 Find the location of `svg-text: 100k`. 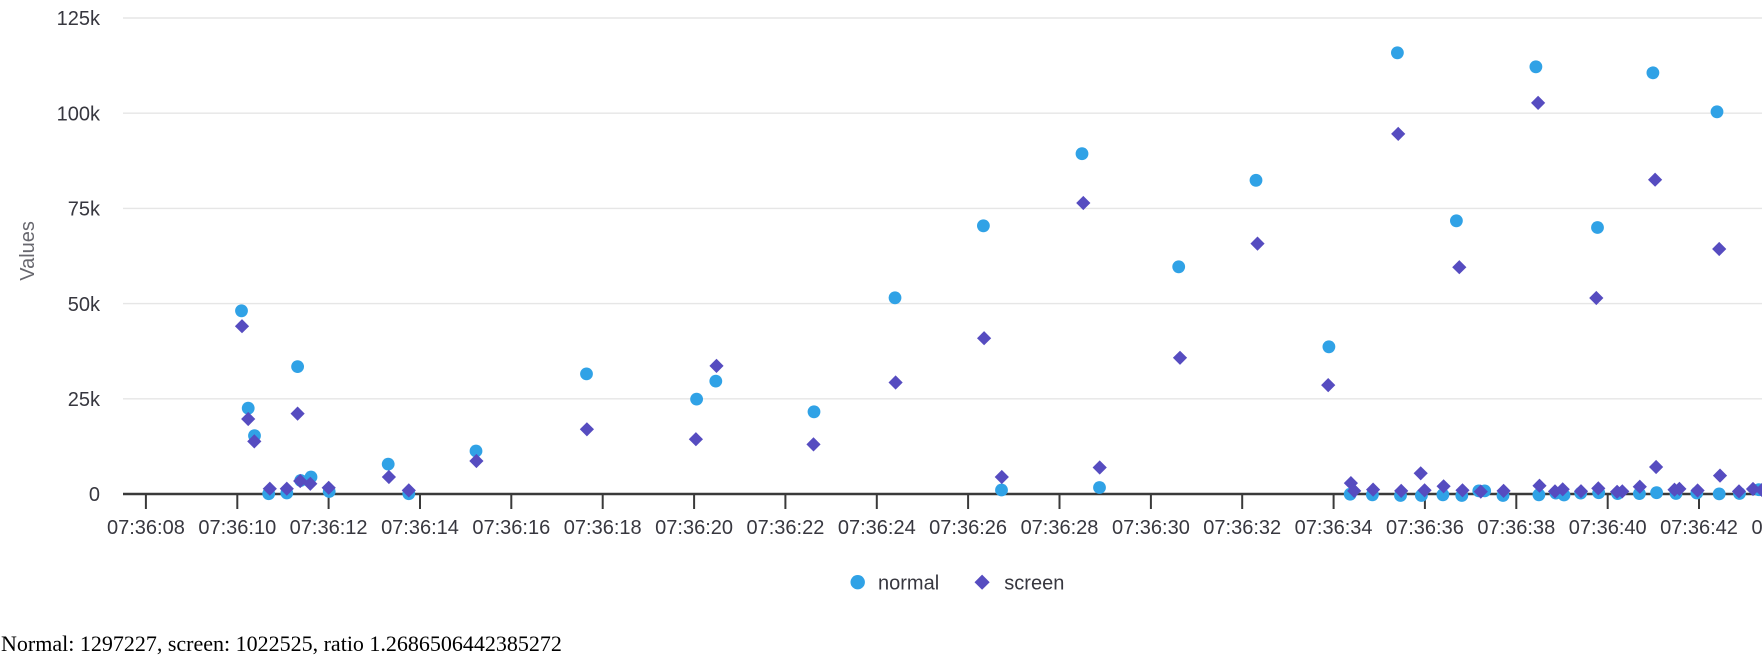

svg-text: 100k is located at coordinates (79, 114).